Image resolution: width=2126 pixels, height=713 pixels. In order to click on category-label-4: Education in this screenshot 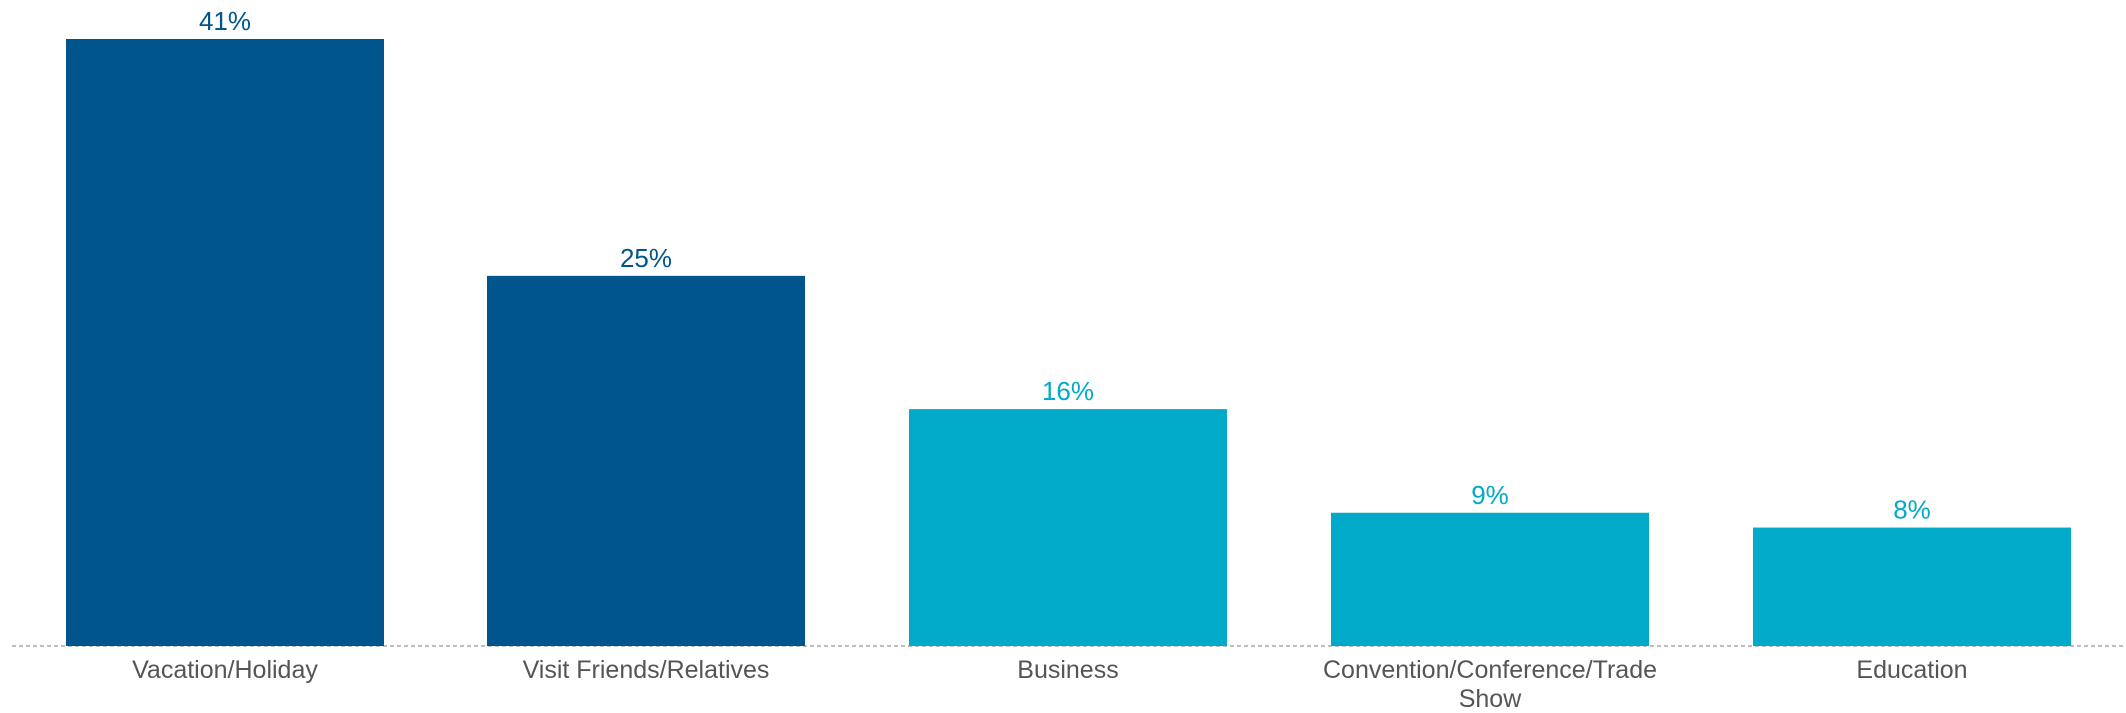, I will do `click(1911, 670)`.